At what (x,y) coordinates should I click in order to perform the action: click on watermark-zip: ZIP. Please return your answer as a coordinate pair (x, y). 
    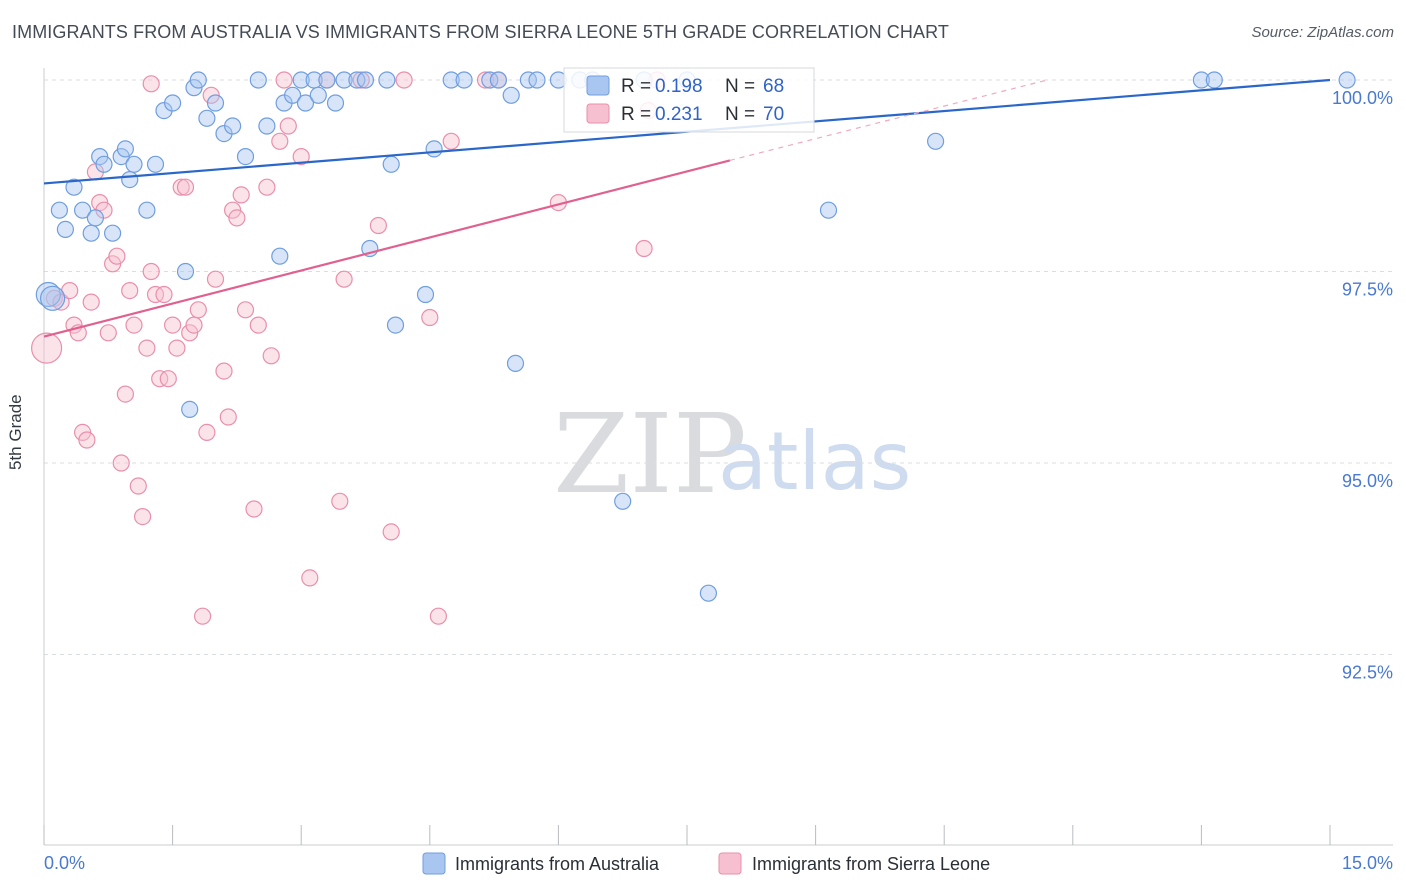
    Looking at the image, I should click on (650, 454).